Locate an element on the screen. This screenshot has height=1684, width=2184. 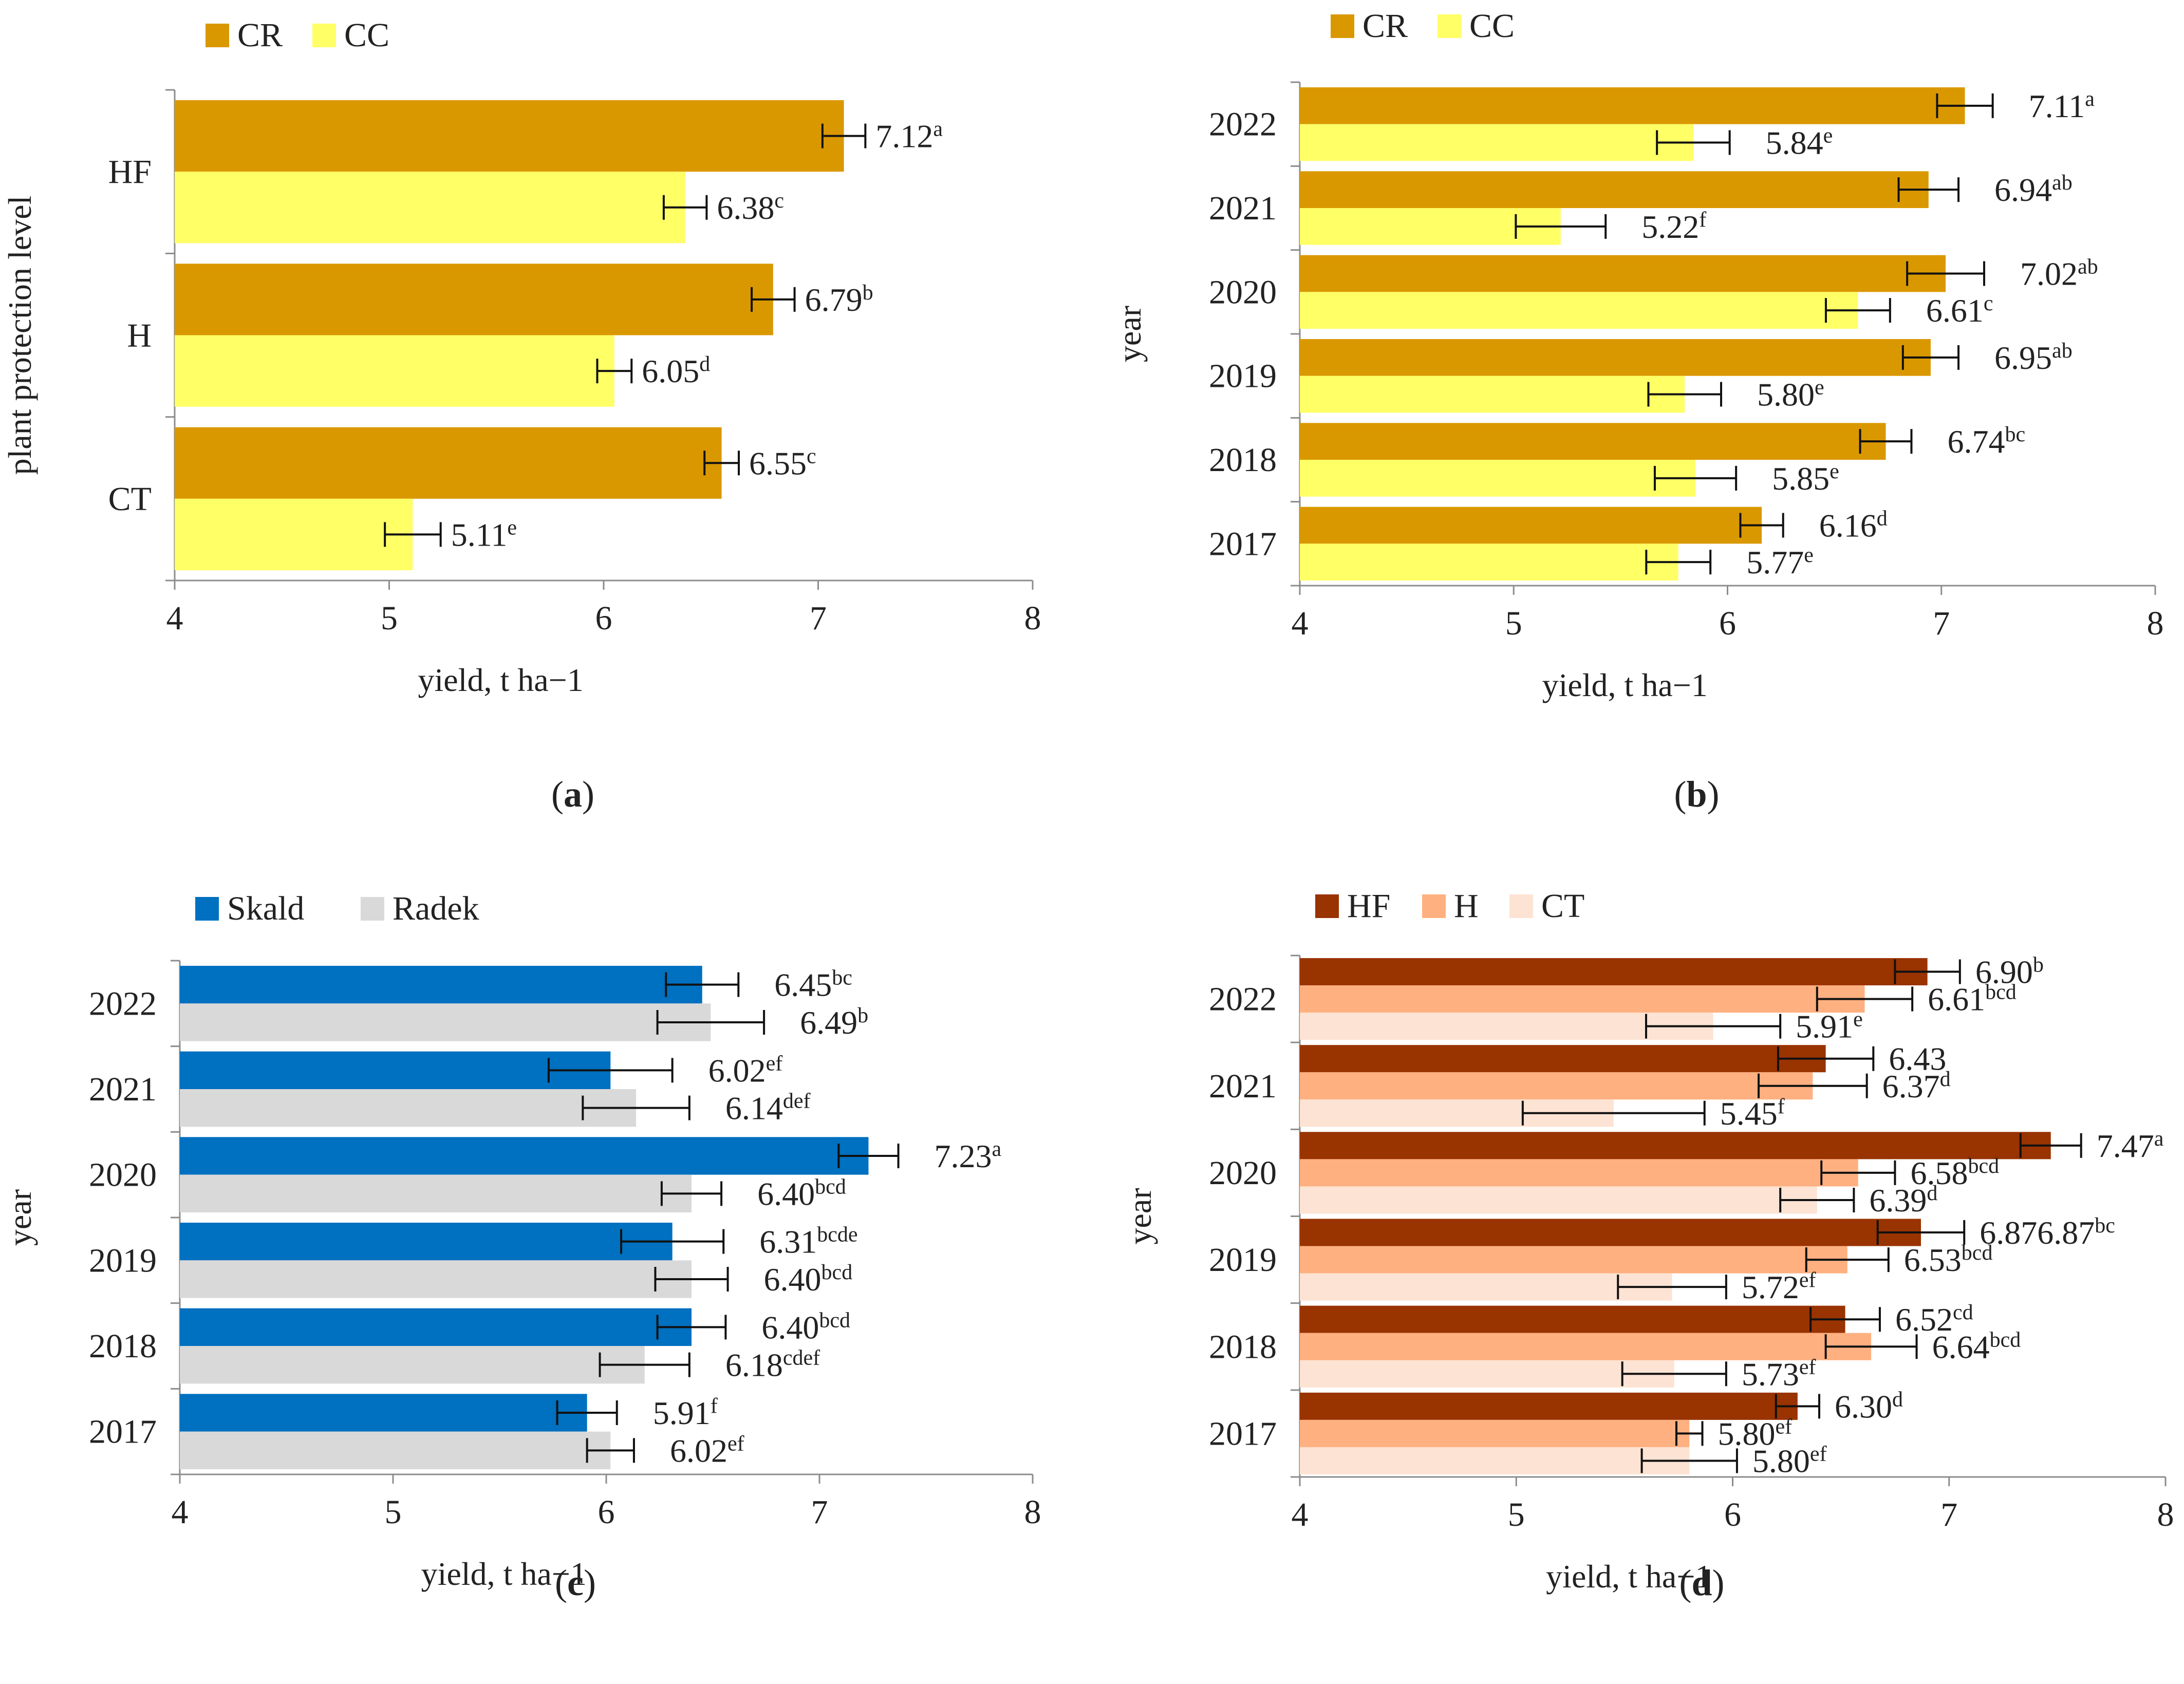
data-label: 6.55c is located at coordinates (782, 462).